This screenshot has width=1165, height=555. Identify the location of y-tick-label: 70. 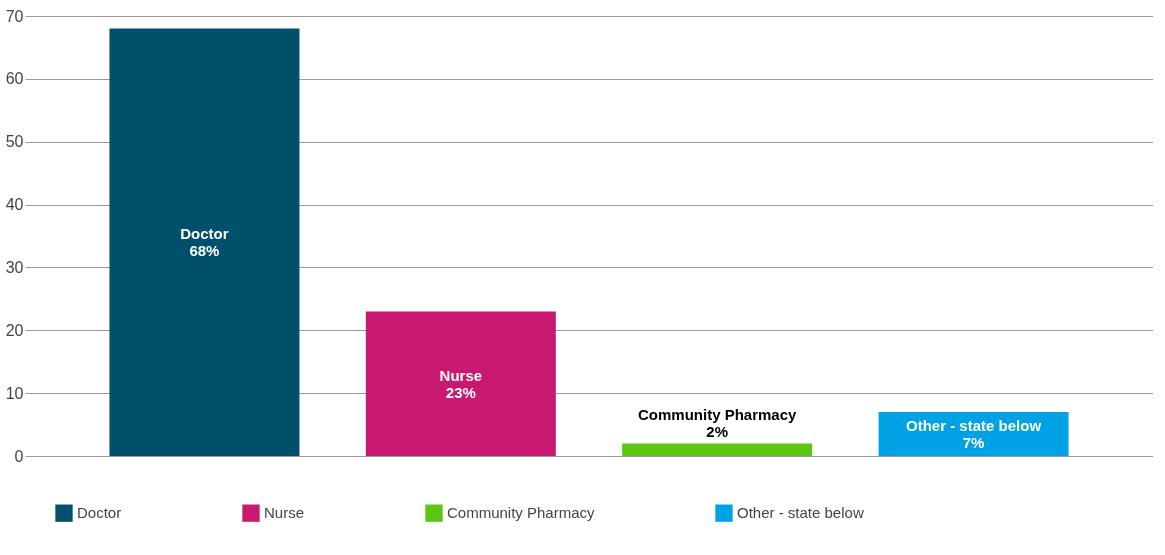
(14, 16).